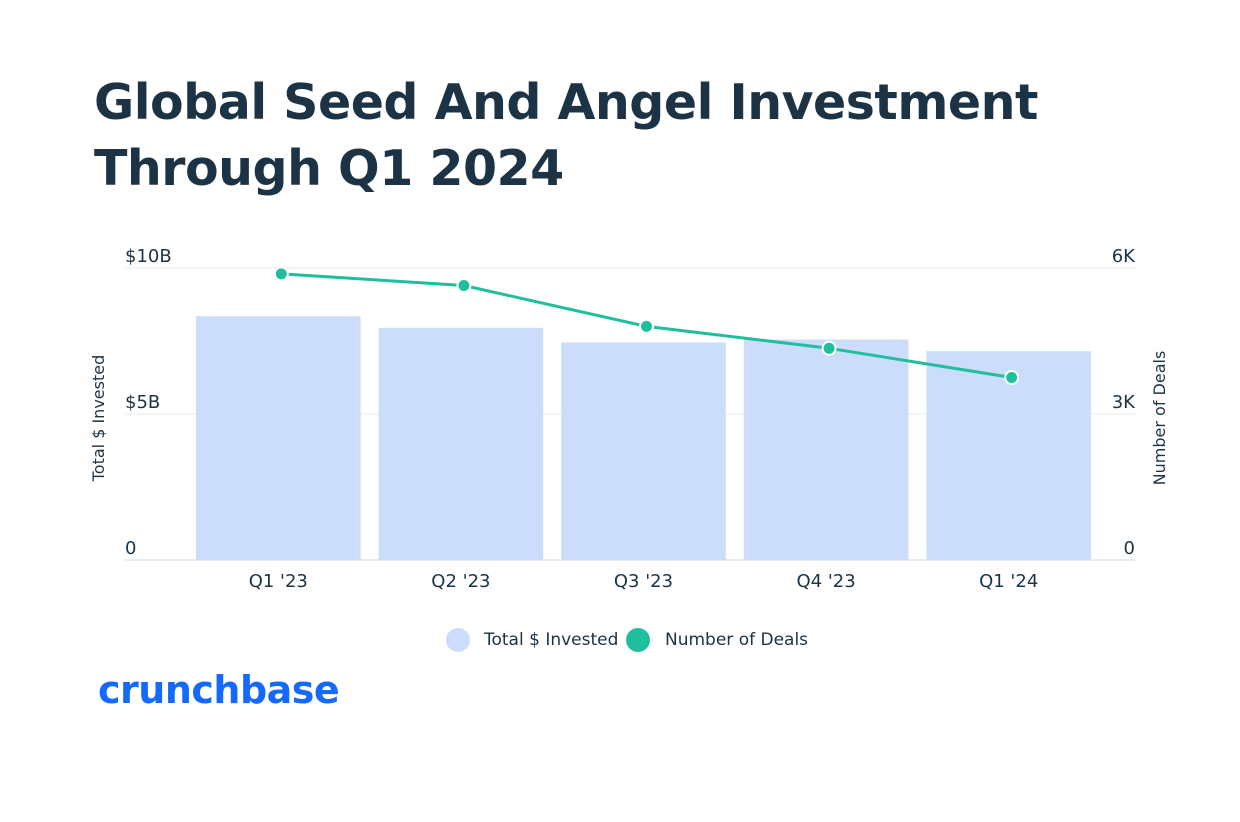  What do you see at coordinates (458, 640) in the screenshot?
I see `legend-swatch-bar` at bounding box center [458, 640].